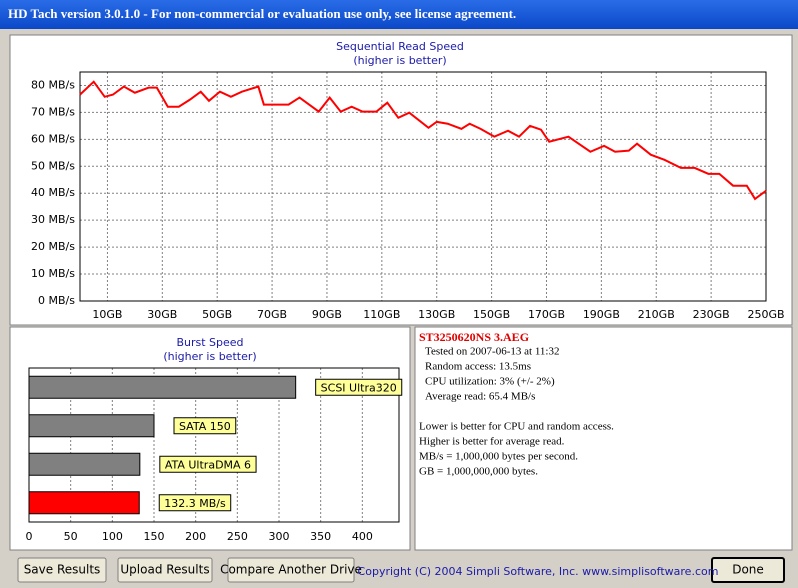 This screenshot has height=588, width=798. I want to click on x-tick-label: 230GB, so click(711, 314).